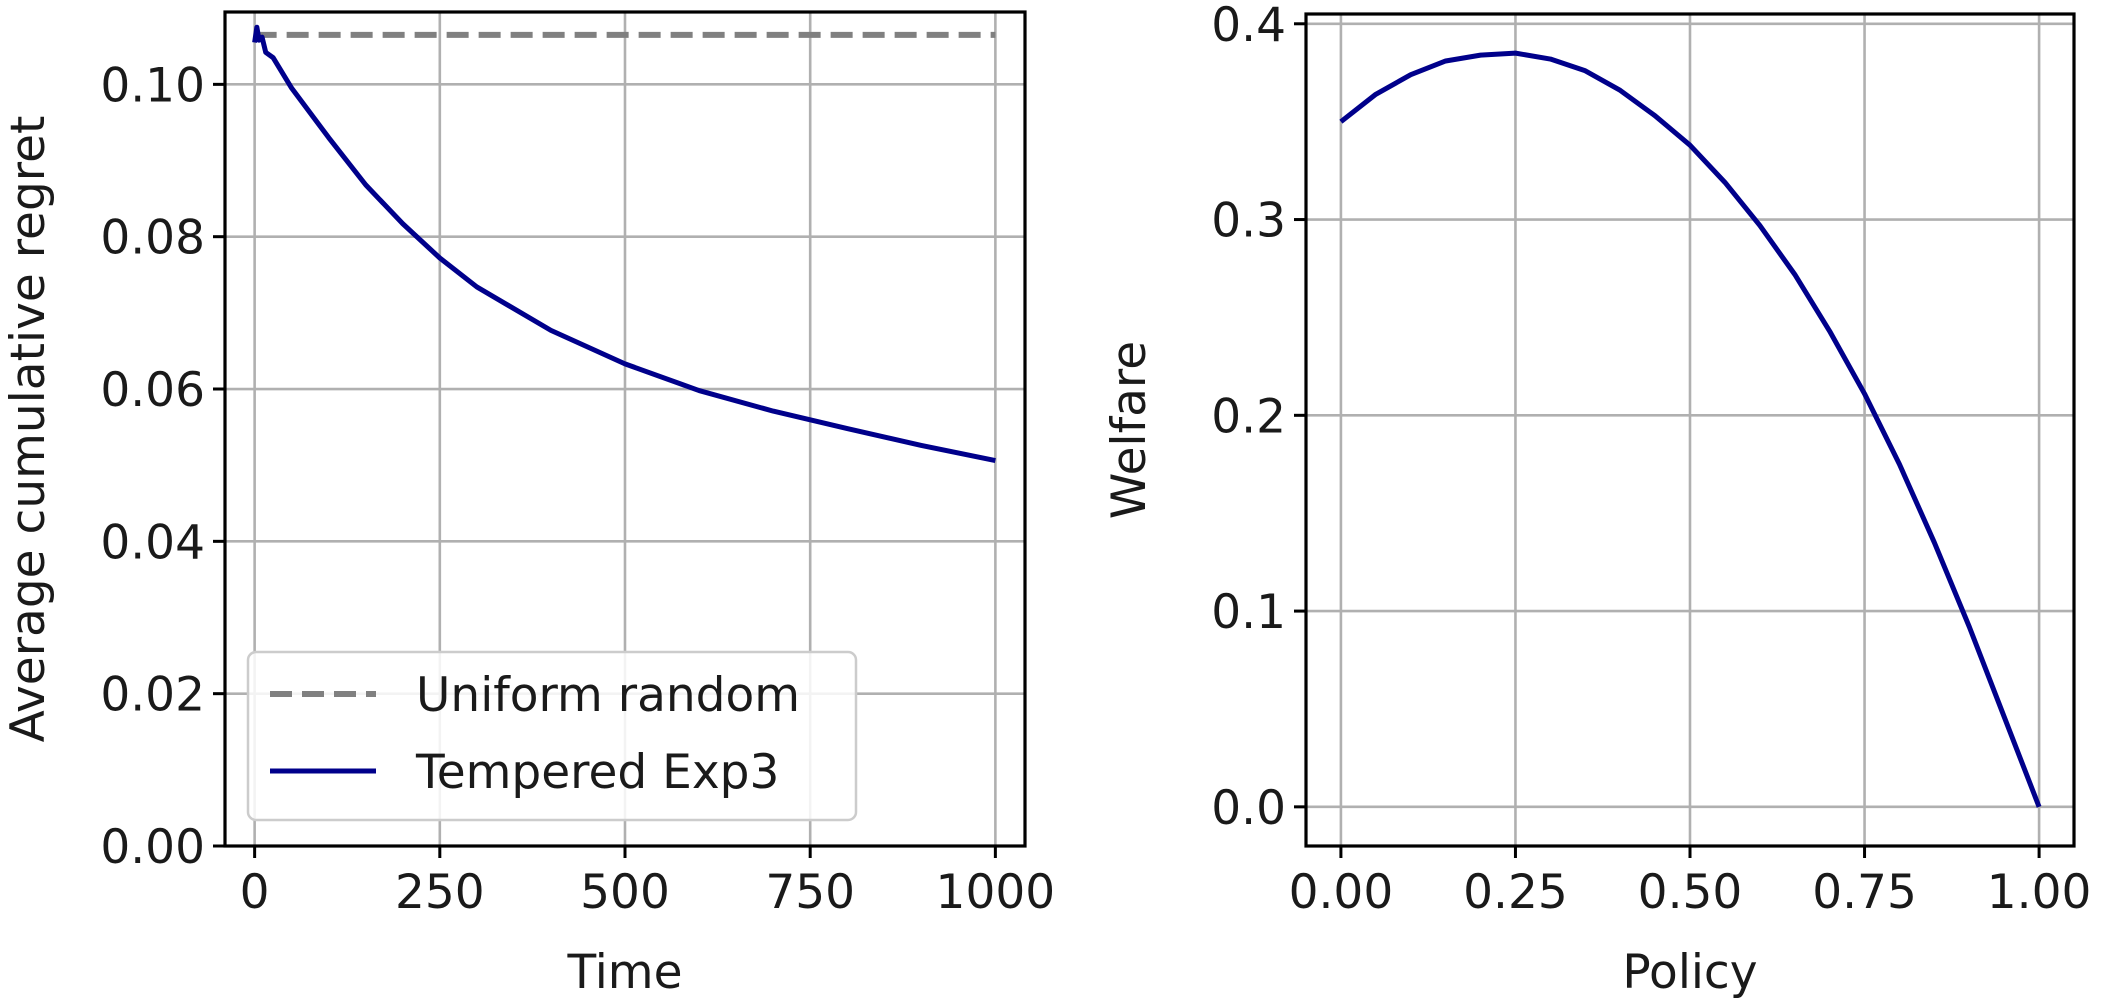 The width and height of the screenshot is (2128, 1005). What do you see at coordinates (1248, 416) in the screenshot?
I see `y-tick-label: 0.2` at bounding box center [1248, 416].